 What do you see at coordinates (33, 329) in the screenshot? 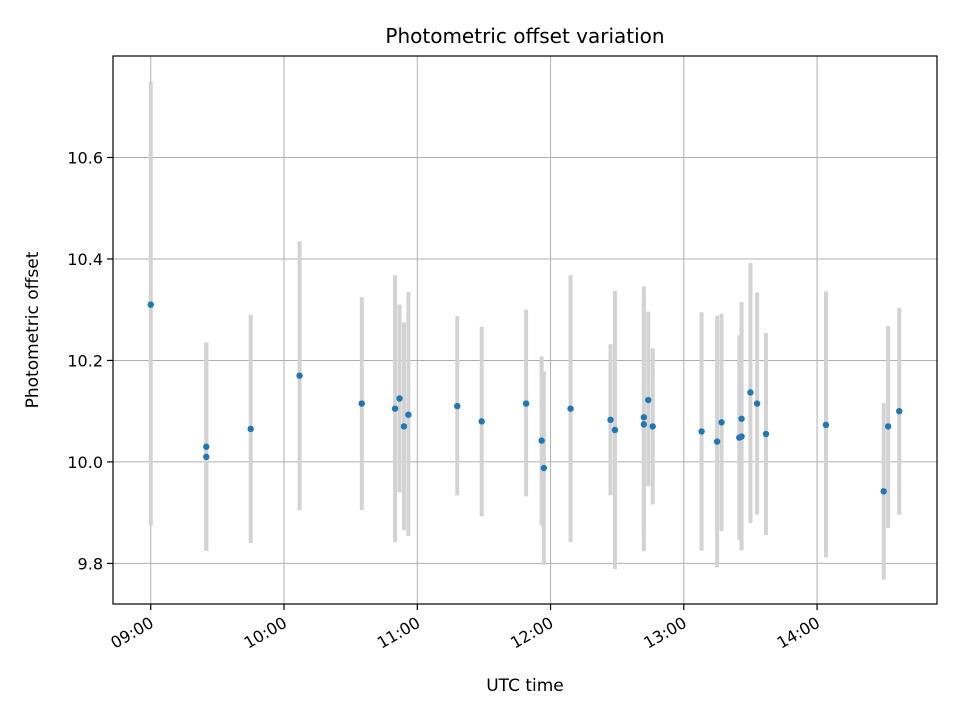
I see `y-axis-label: Photometric offset` at bounding box center [33, 329].